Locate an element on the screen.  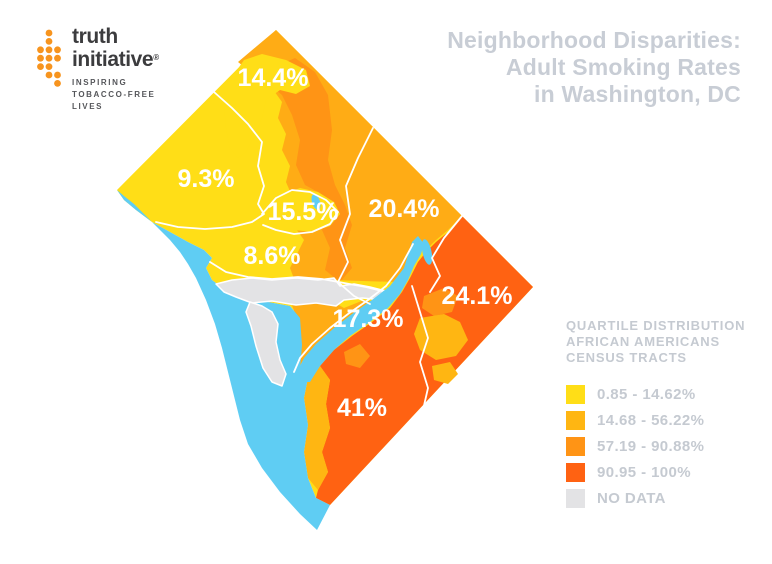
ward-boundary-east is located at coordinates (446, 254).